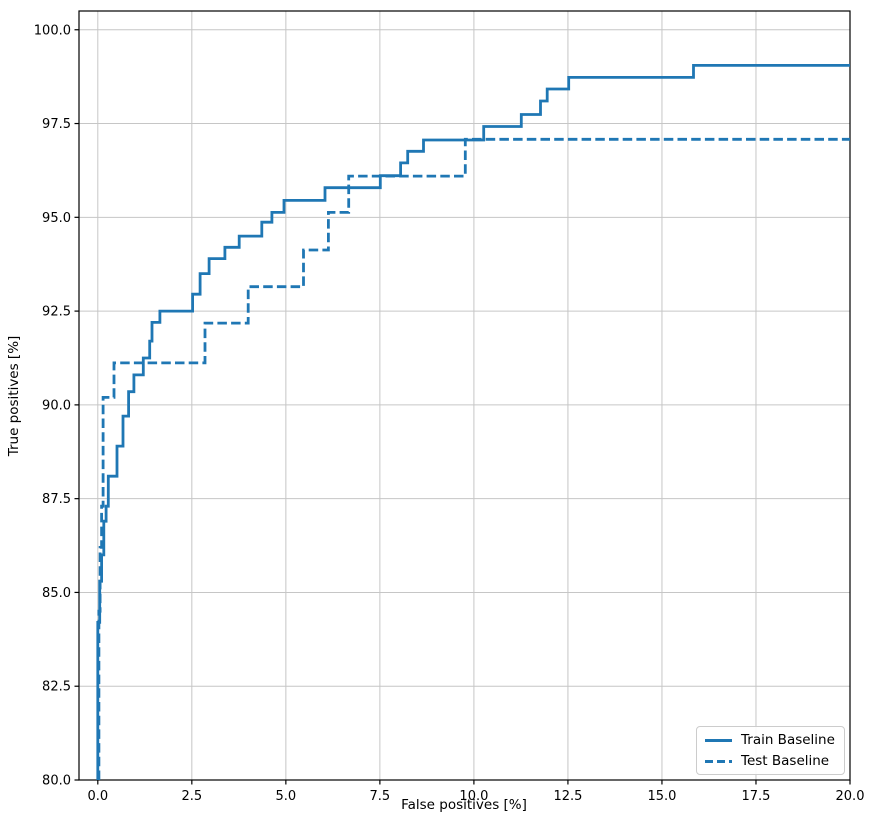 The width and height of the screenshot is (874, 833). Describe the element at coordinates (52, 30) in the screenshot. I see `y-tick-label: 100.0` at that location.